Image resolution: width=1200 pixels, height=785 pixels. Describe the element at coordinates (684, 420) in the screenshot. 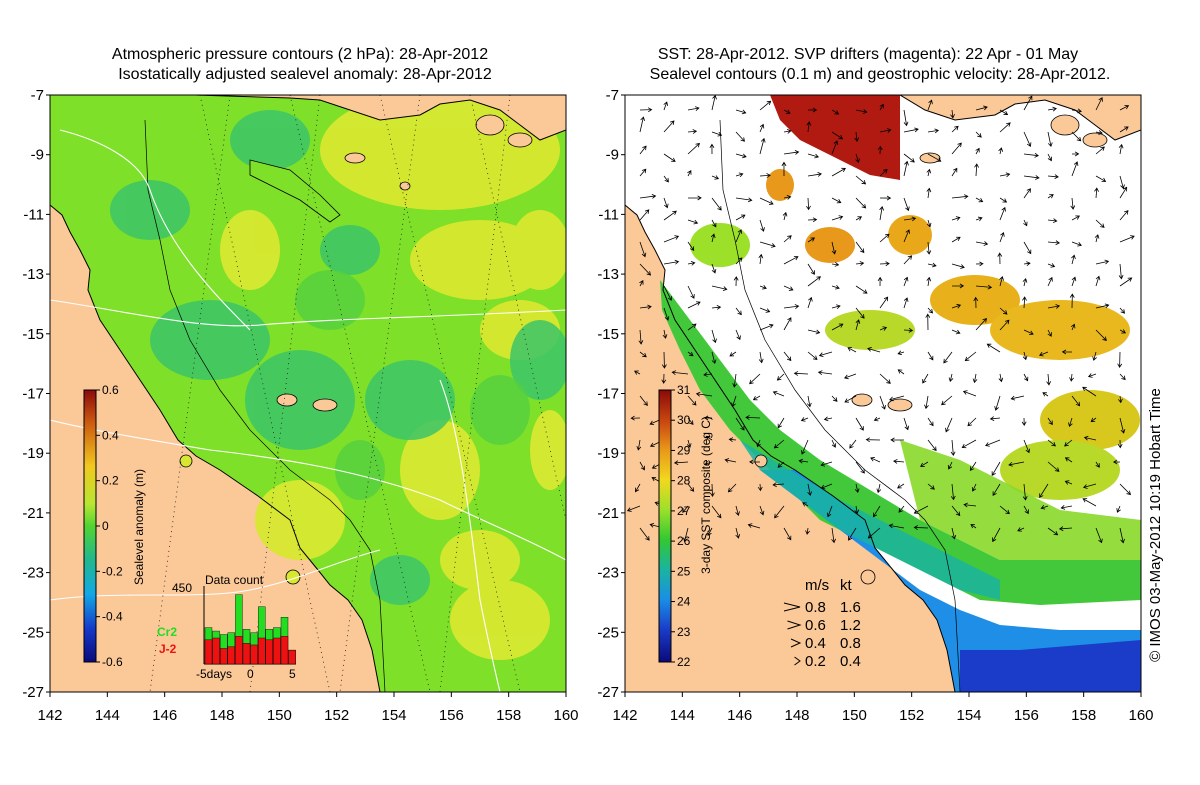

I see `colorbar-tick-label: 30` at that location.